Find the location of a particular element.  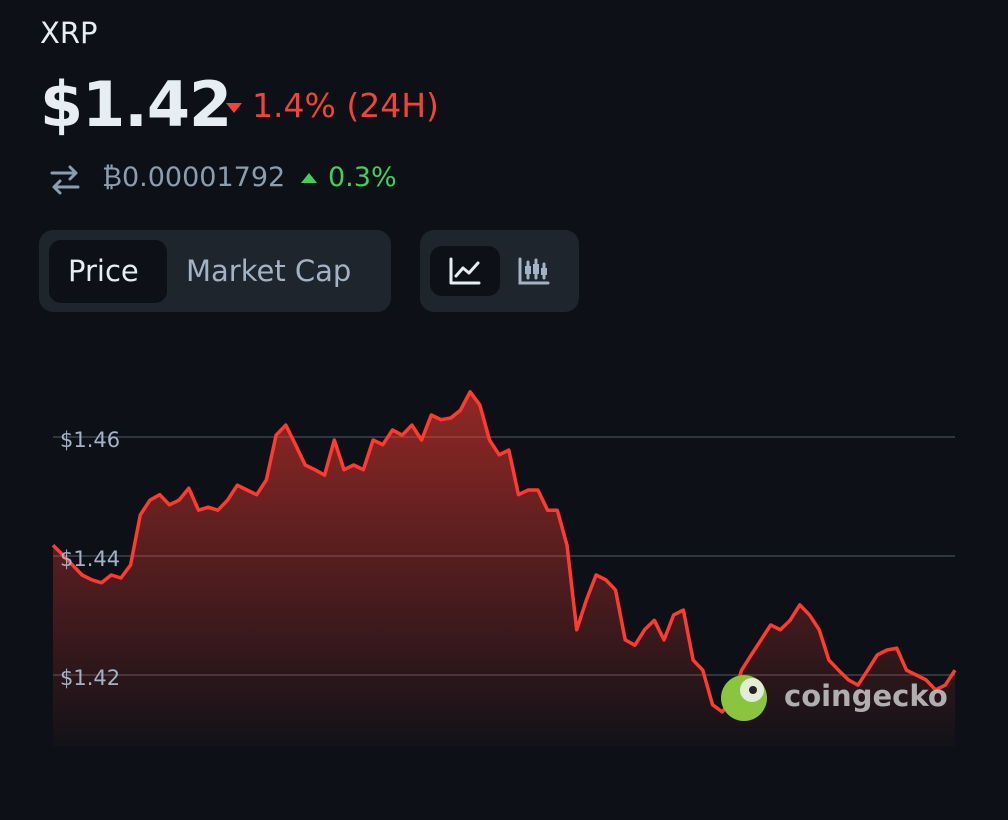

price-change: 1.4% (24H) is located at coordinates (345, 105).